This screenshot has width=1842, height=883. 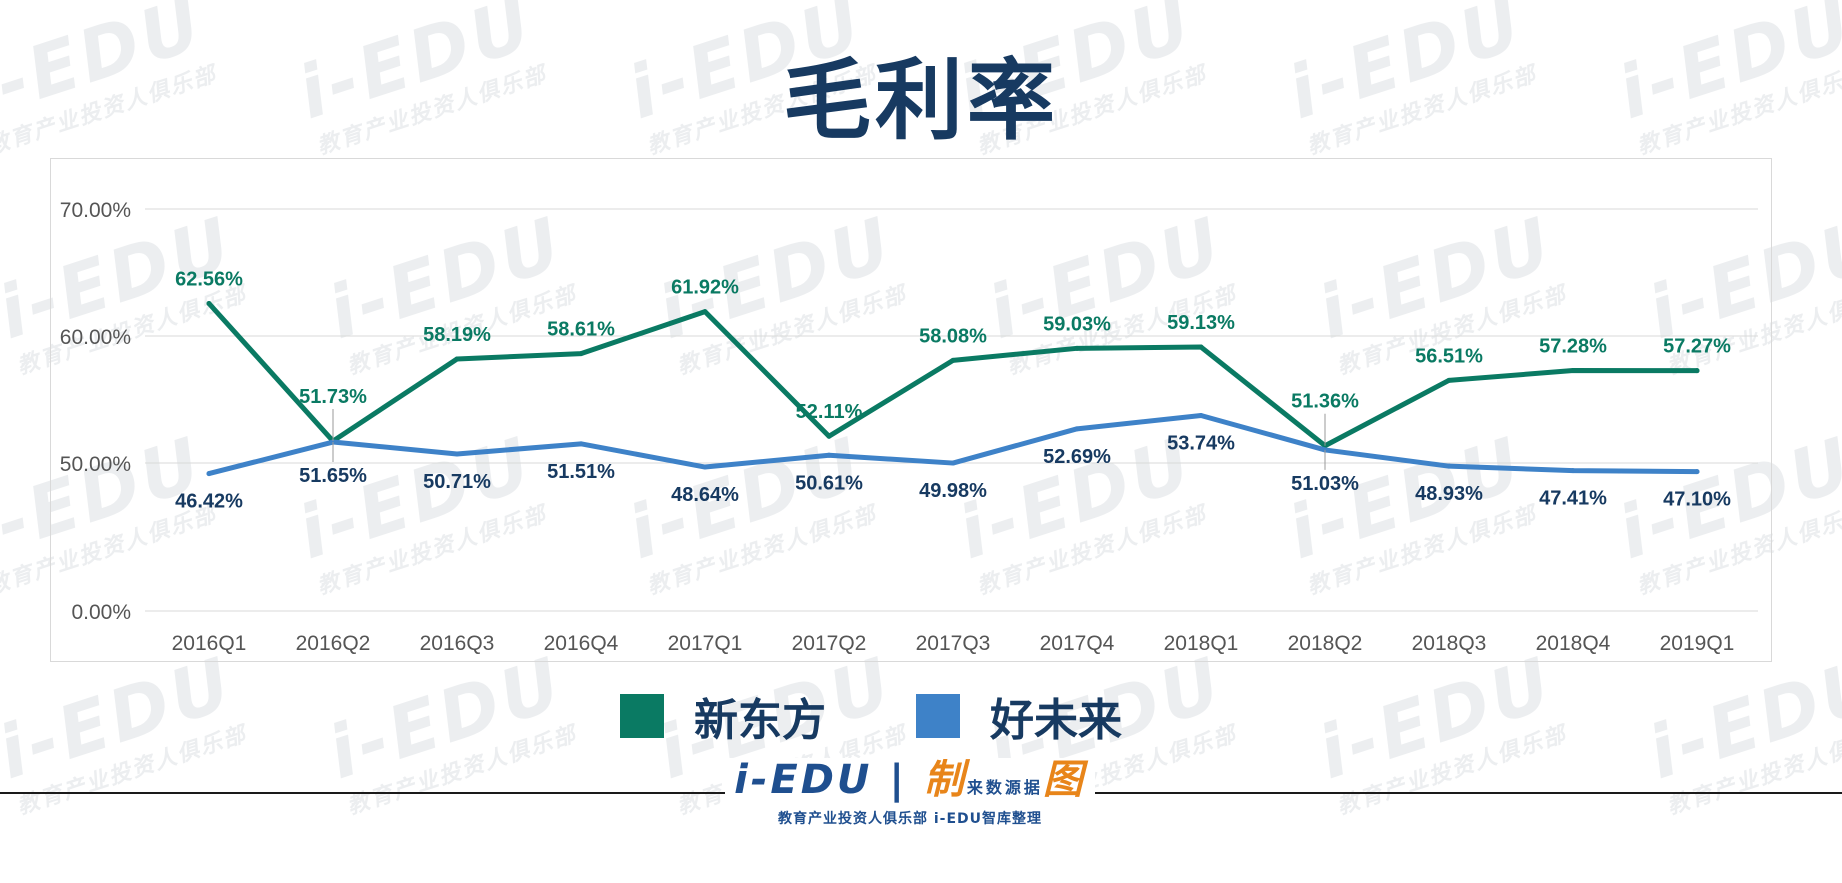 I want to click on data-label-xdf: 51.36%, so click(x=1325, y=402).